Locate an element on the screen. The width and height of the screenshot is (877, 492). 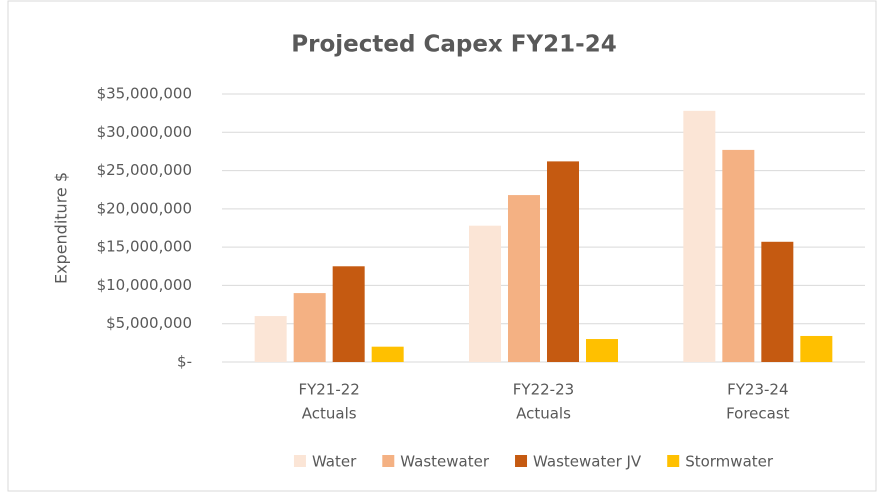
chart-title: Projected Capex FY21-24 is located at coordinates (453, 45).